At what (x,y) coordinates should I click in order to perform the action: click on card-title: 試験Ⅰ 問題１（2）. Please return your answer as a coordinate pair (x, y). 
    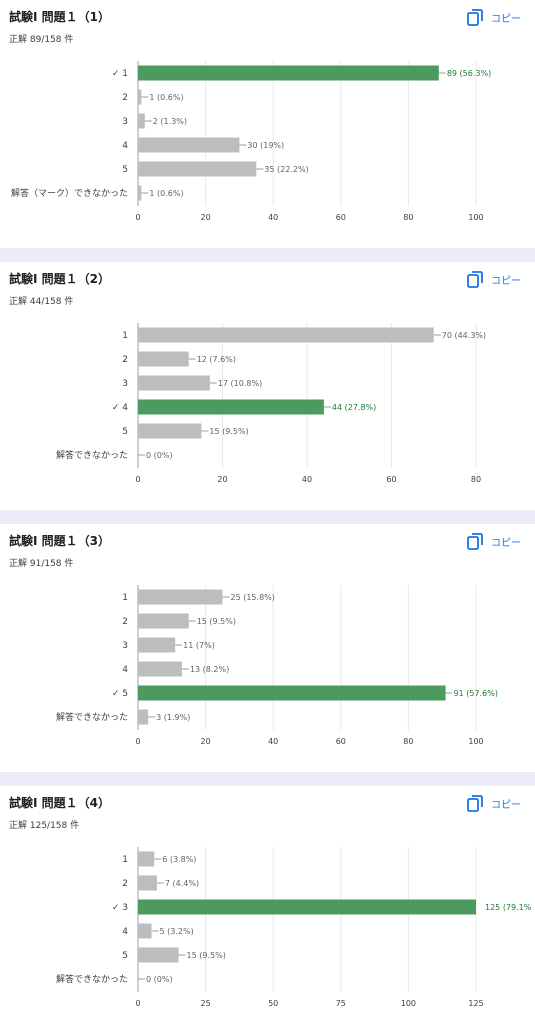
    Looking at the image, I should click on (59, 279).